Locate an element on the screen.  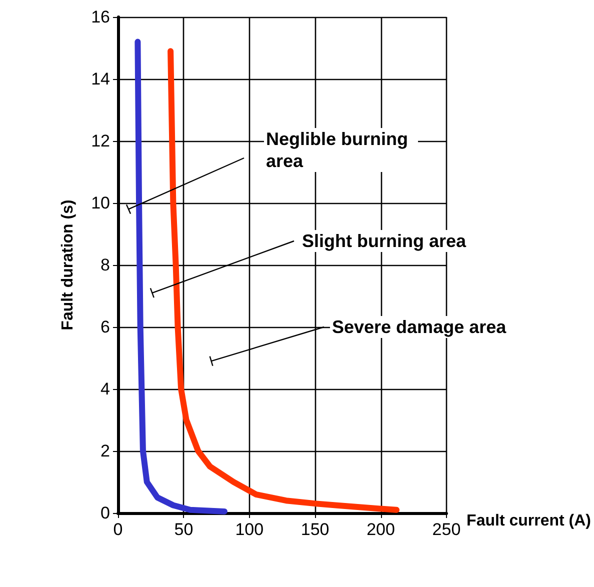
y-tick-label: 8 is located at coordinates (105, 265).